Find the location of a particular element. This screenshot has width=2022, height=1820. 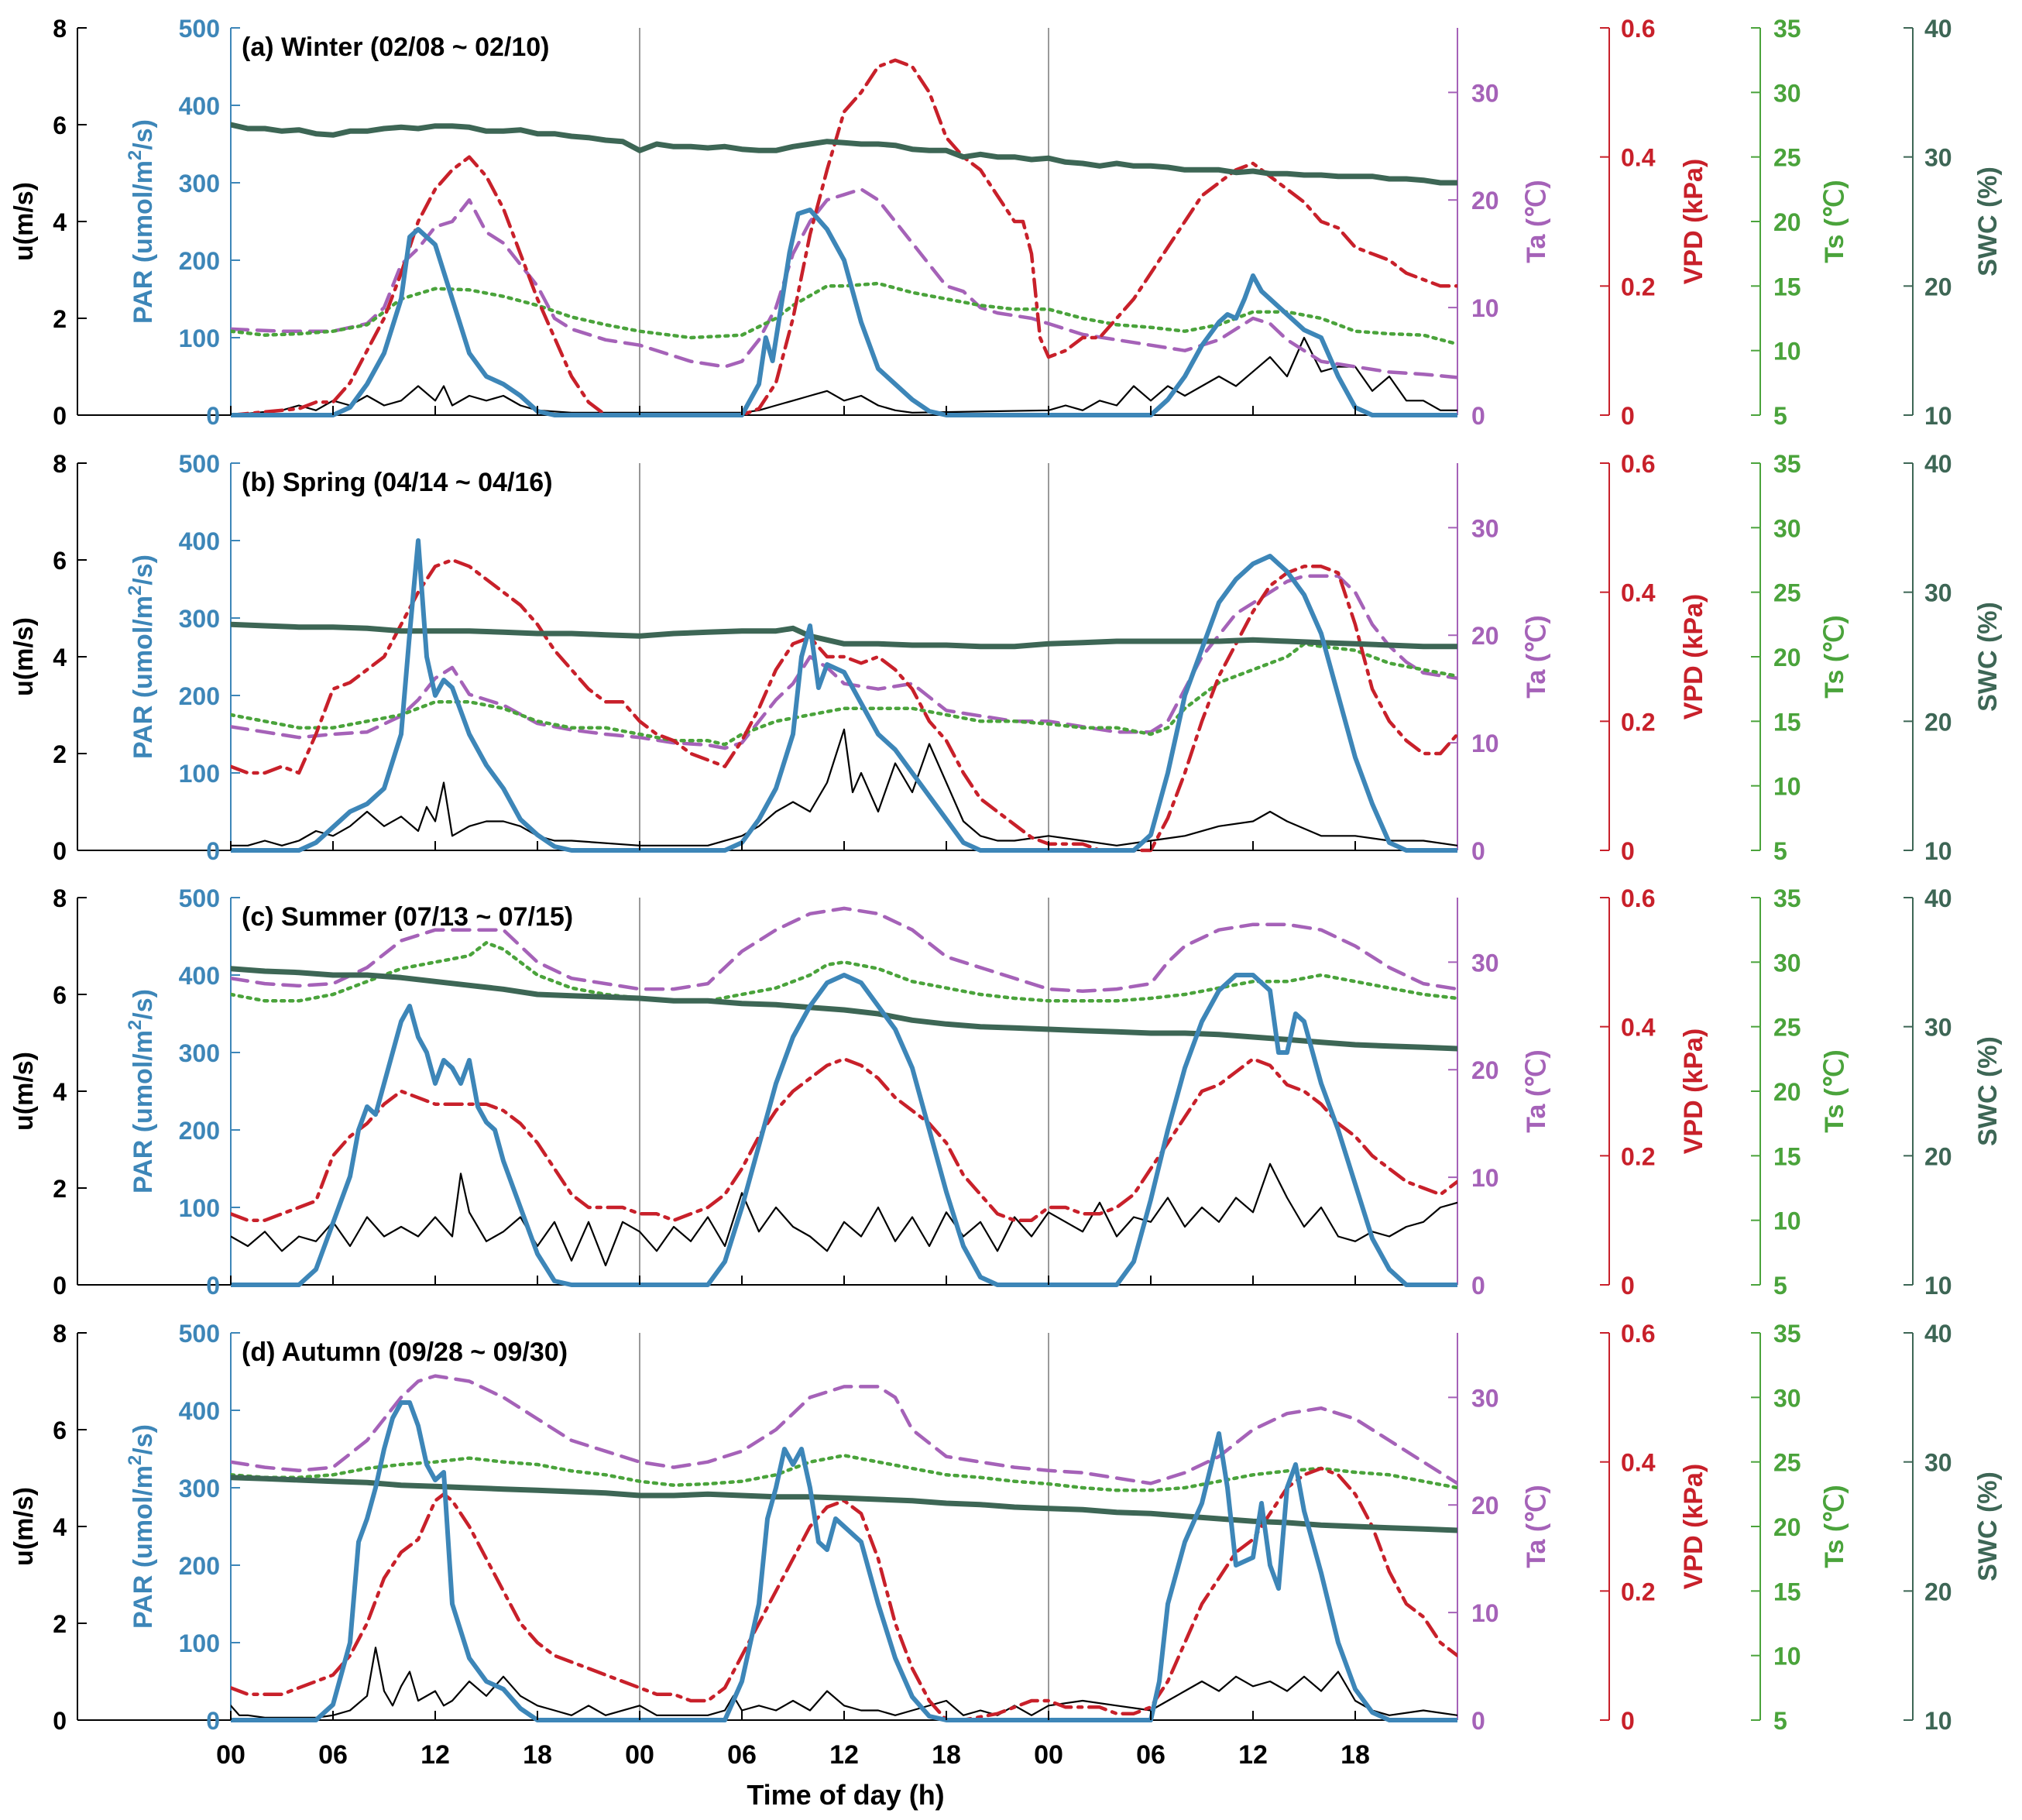

ts-axis-title: Ts (℃) is located at coordinates (1835, 1090).